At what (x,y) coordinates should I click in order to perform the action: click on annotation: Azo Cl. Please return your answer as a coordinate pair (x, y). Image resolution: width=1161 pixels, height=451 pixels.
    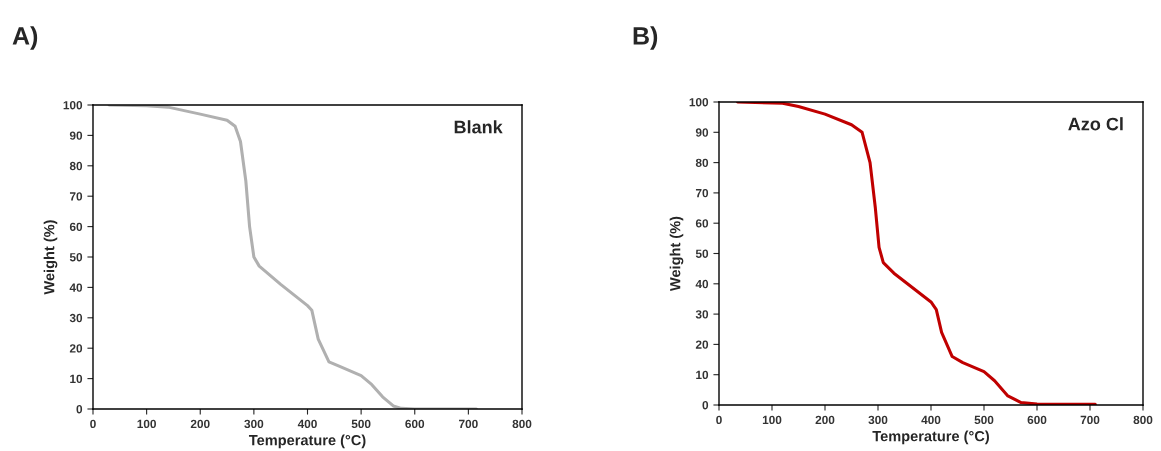
    Looking at the image, I should click on (1095, 124).